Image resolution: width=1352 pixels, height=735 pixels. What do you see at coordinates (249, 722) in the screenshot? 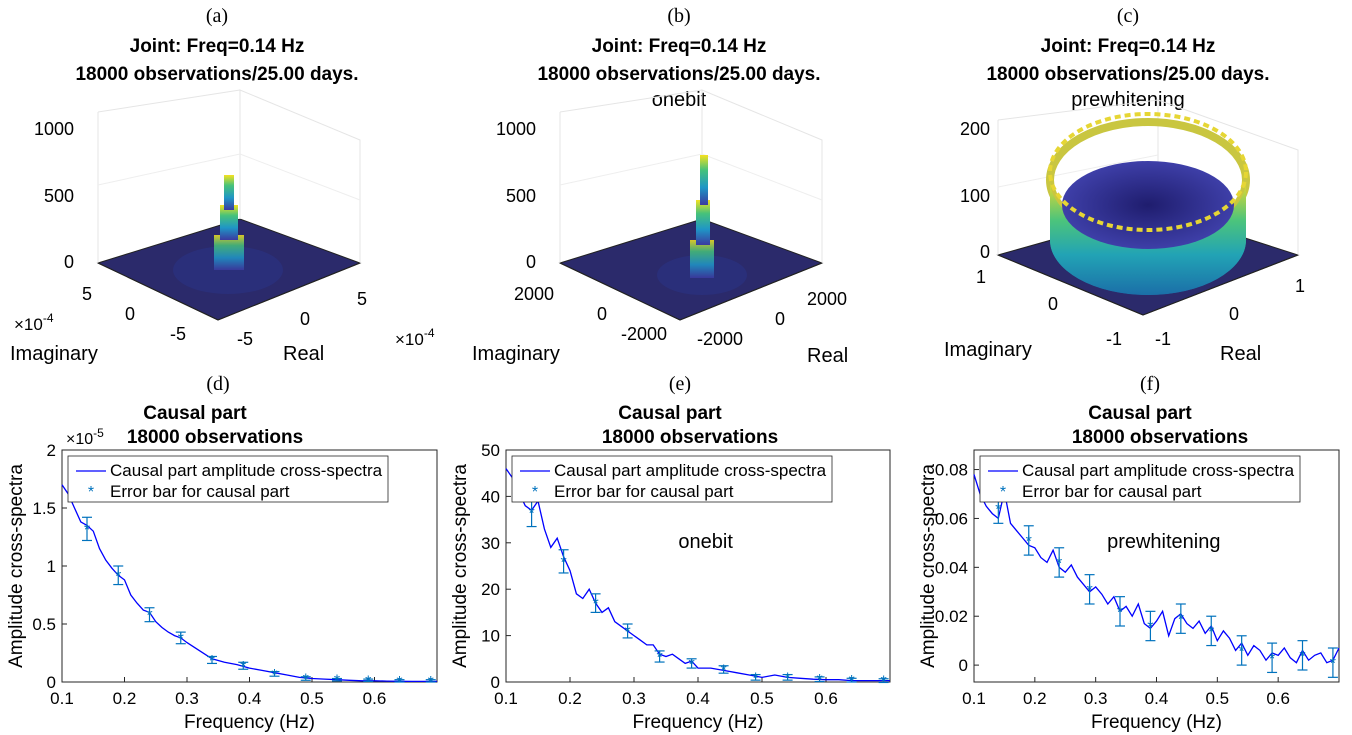
I see `x-axis-label: Frequency (Hz)` at bounding box center [249, 722].